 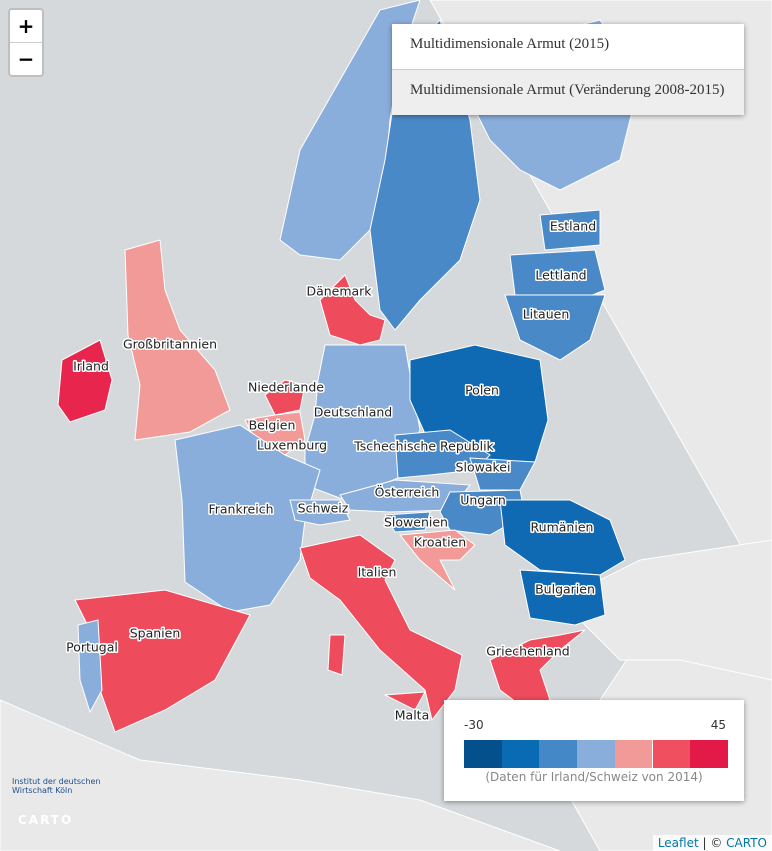 I want to click on country-label: Niederlande, so click(x=286, y=387).